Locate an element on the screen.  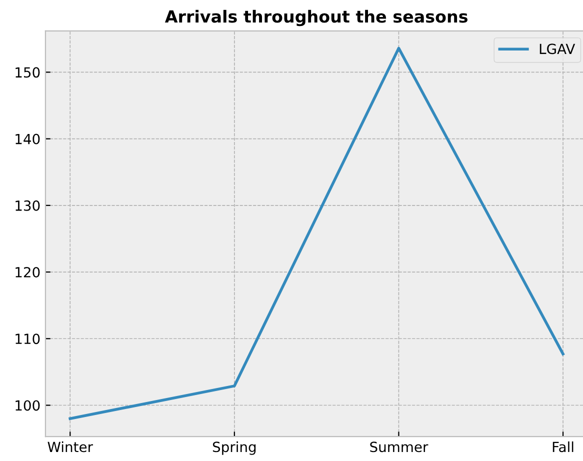
y-tick-label: 140 is located at coordinates (28, 139).